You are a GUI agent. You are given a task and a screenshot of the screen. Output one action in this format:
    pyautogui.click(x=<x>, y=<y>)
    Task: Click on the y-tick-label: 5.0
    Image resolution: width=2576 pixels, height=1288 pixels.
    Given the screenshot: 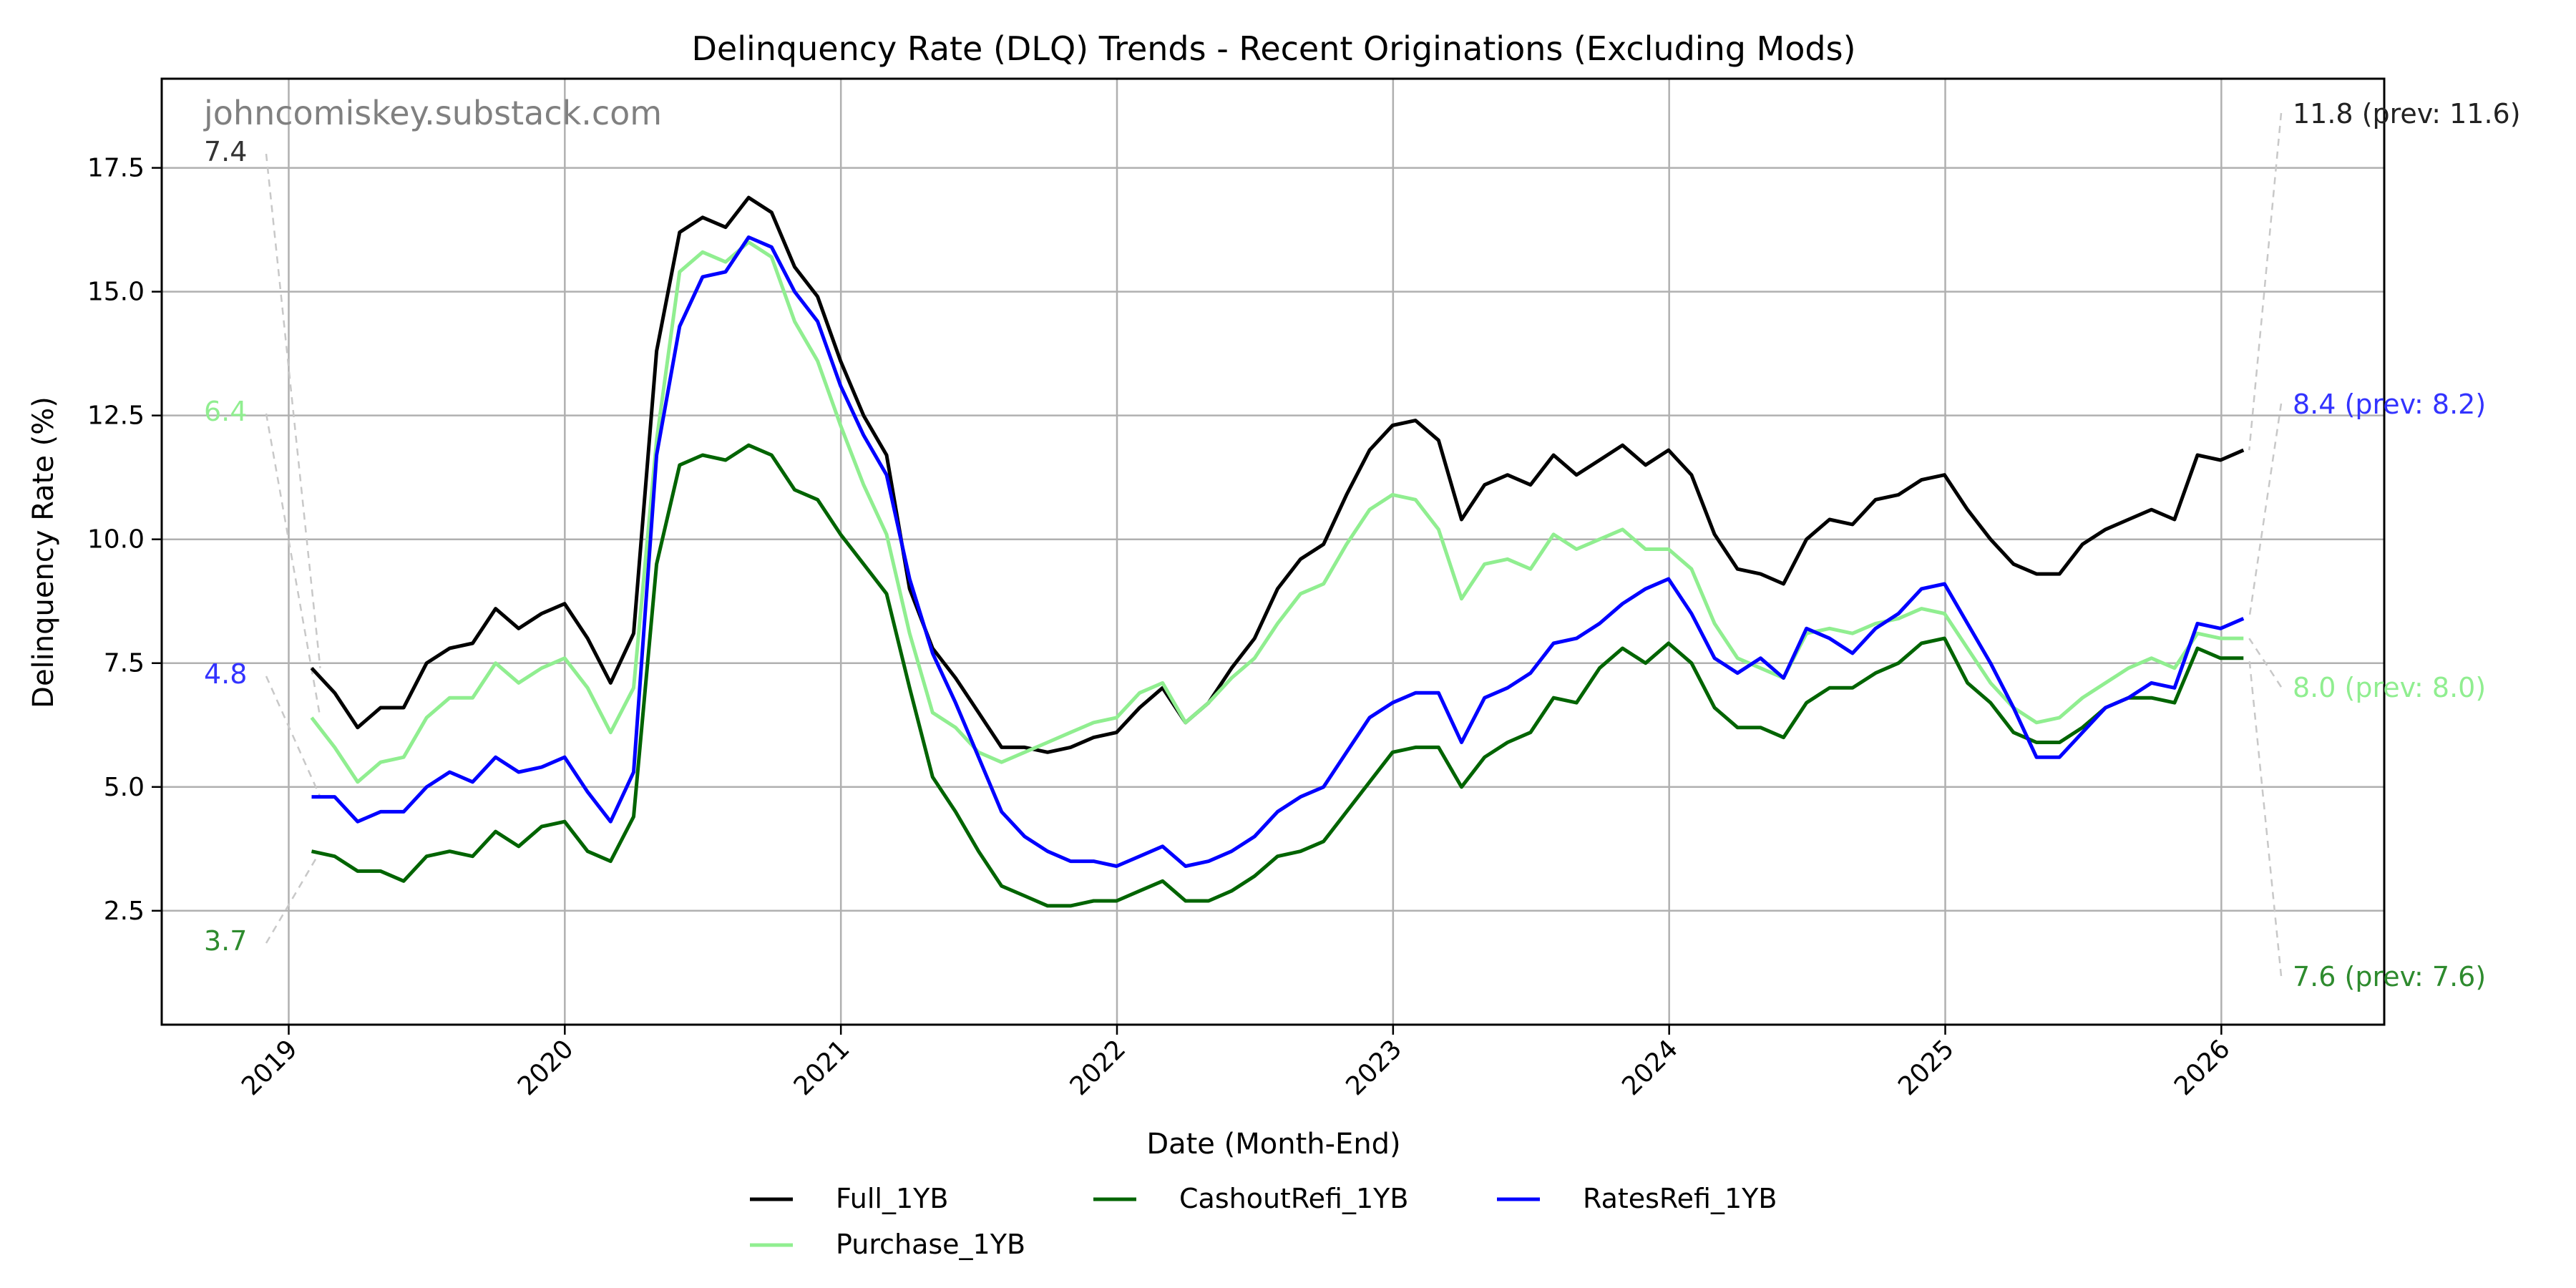 What is the action you would take?
    pyautogui.click(x=124, y=788)
    